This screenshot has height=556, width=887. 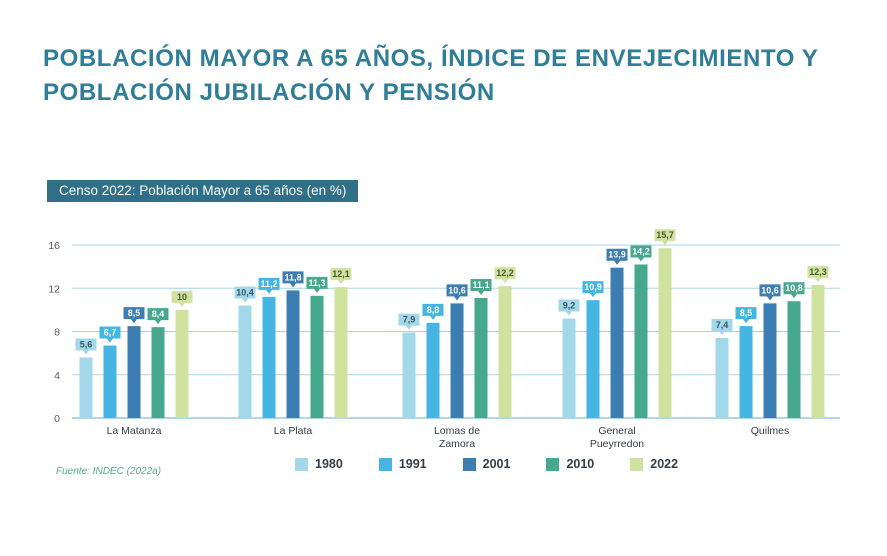 I want to click on y-tick-label: 4, so click(x=57, y=376).